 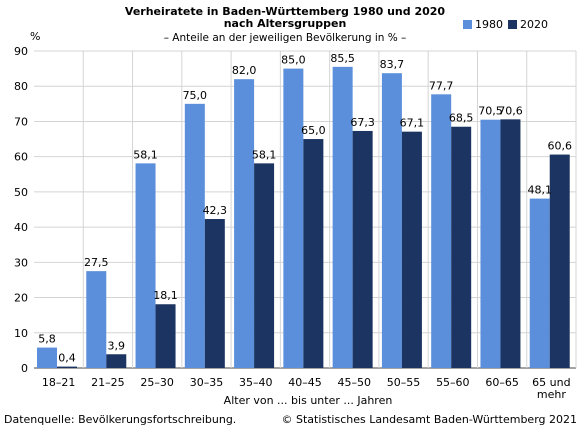 I want to click on y-tick-label: 10, so click(x=21, y=333).